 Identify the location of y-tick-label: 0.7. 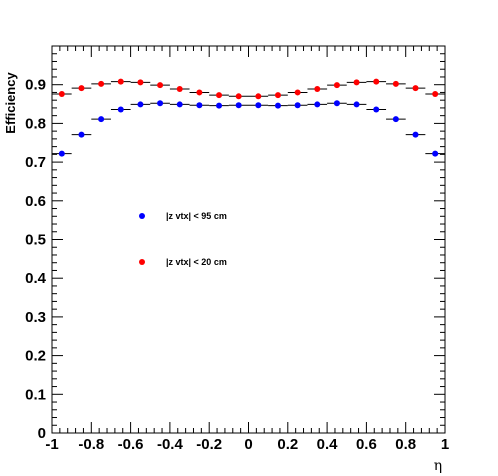
(35, 162).